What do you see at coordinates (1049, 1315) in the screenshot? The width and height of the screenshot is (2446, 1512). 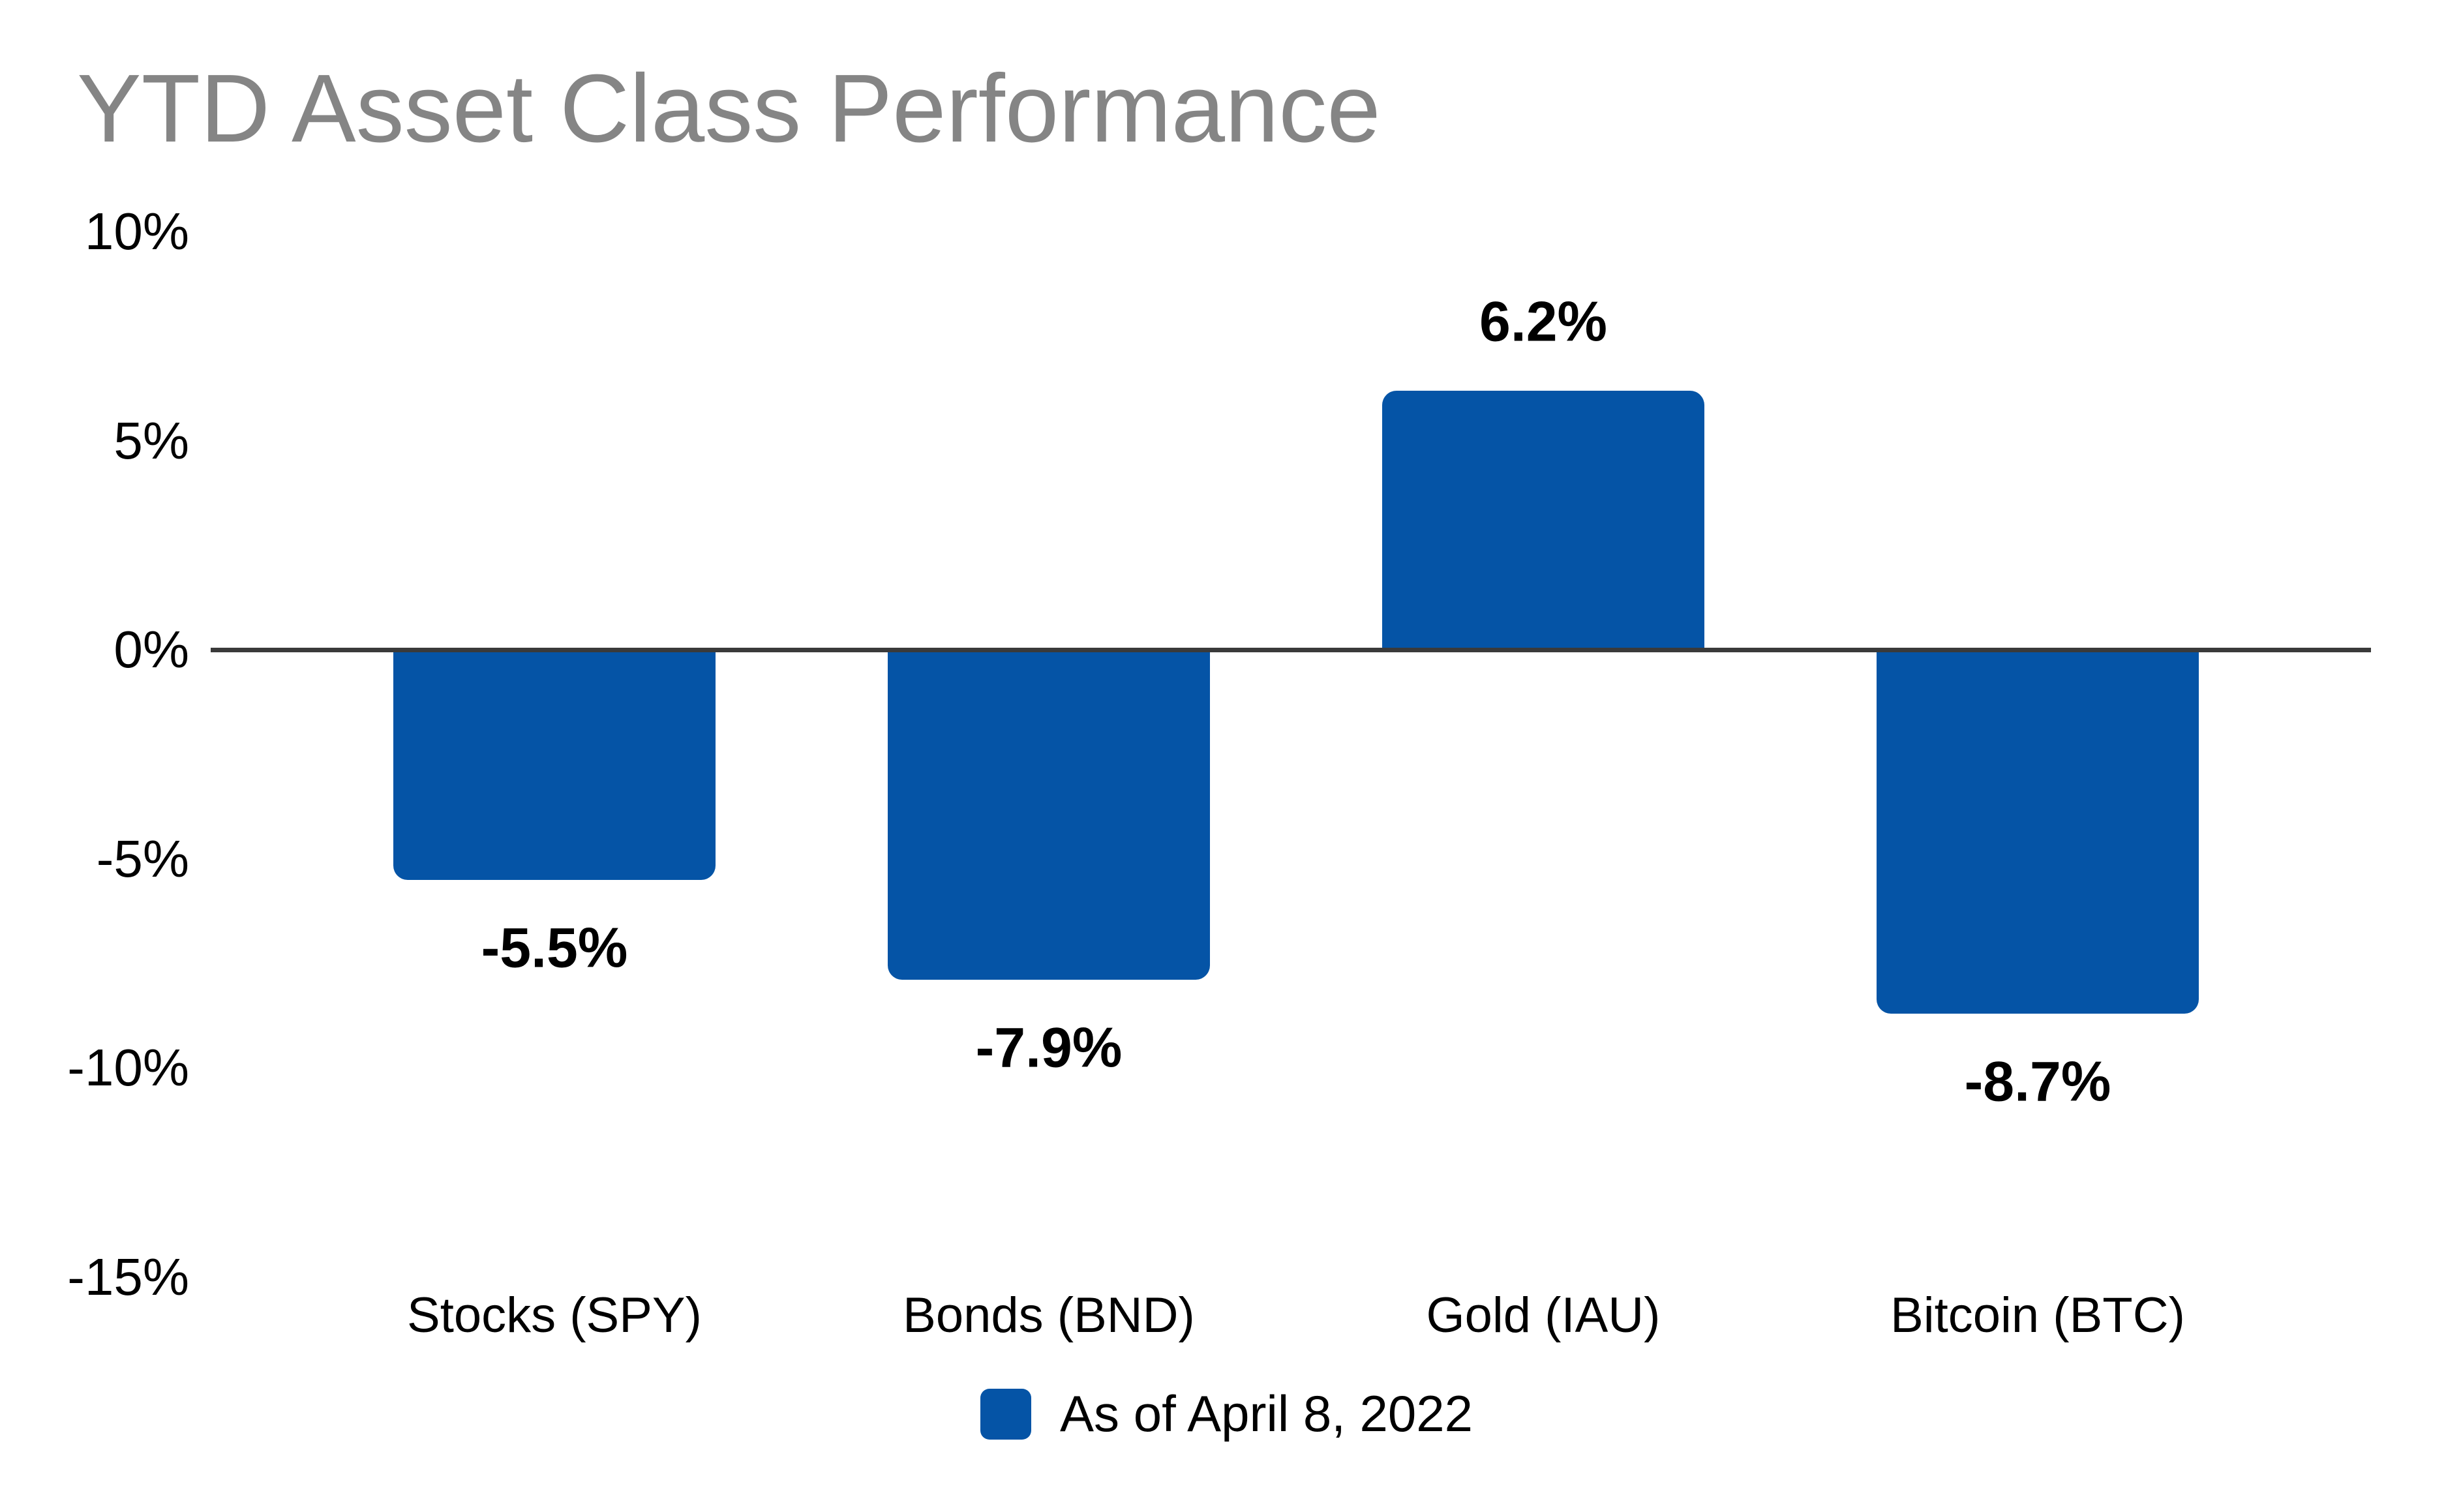 I see `x-axis-category-label: Bonds (BND)` at bounding box center [1049, 1315].